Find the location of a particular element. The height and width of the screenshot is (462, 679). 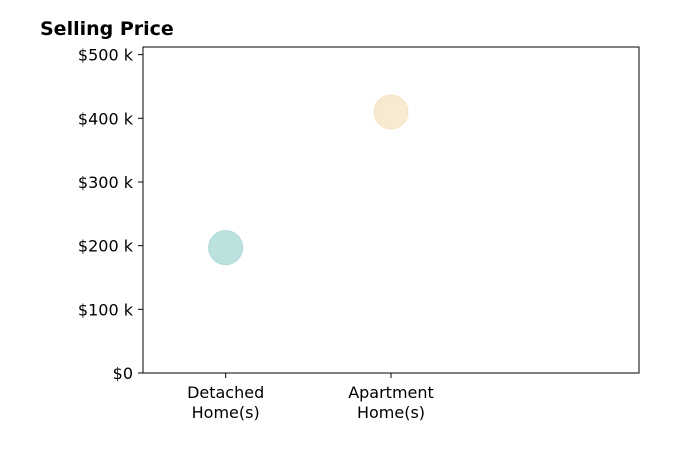

y-tick-label: $200 k is located at coordinates (106, 246).